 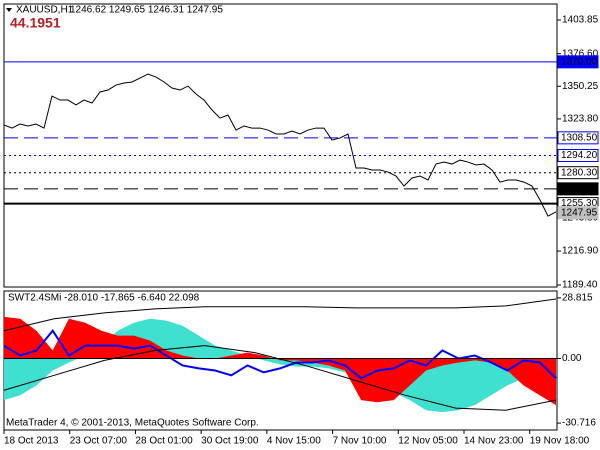 What do you see at coordinates (104, 298) in the screenshot?
I see `indicator-title: SWT2.4SMi -28.010 -17.865 -6.640 22.098` at bounding box center [104, 298].